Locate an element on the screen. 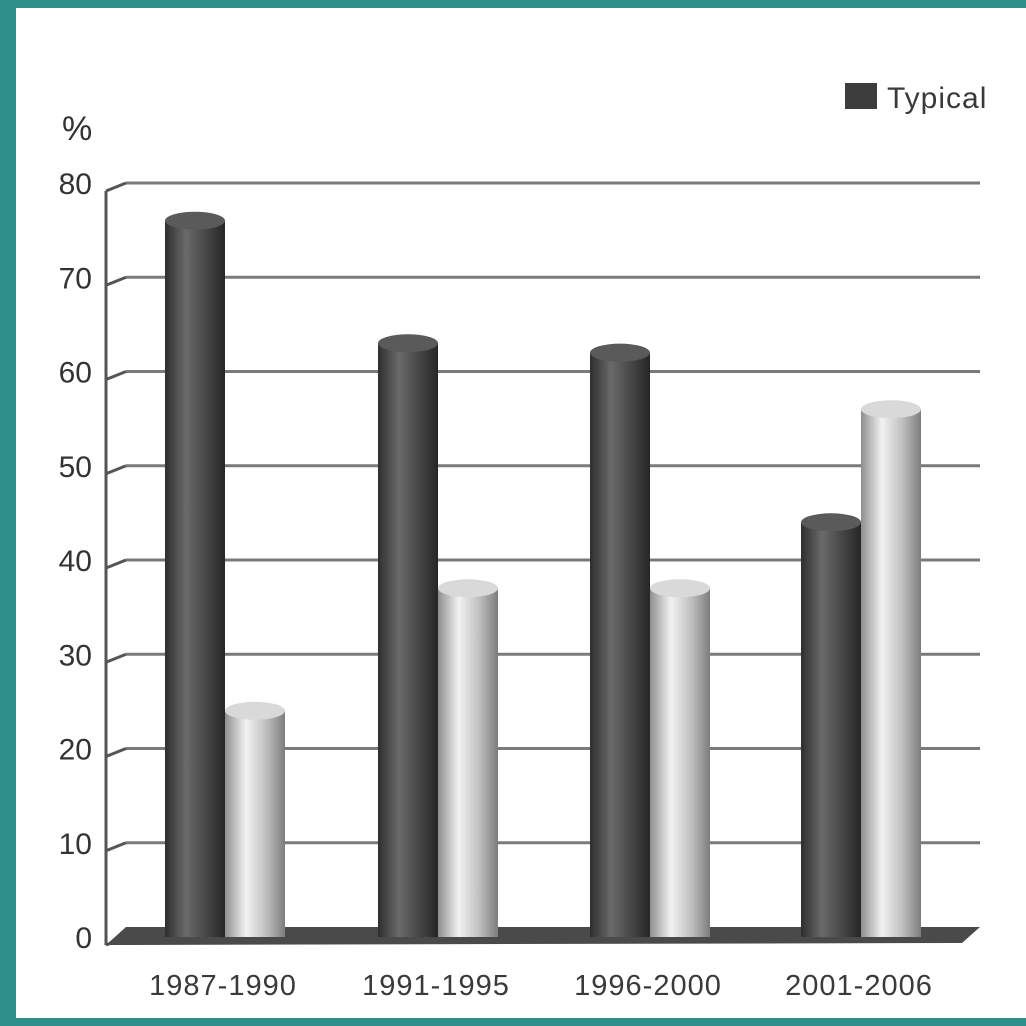  x-axis: 1987-1990 1991-1995 1996-2000 2001-2006 is located at coordinates (541, 986).